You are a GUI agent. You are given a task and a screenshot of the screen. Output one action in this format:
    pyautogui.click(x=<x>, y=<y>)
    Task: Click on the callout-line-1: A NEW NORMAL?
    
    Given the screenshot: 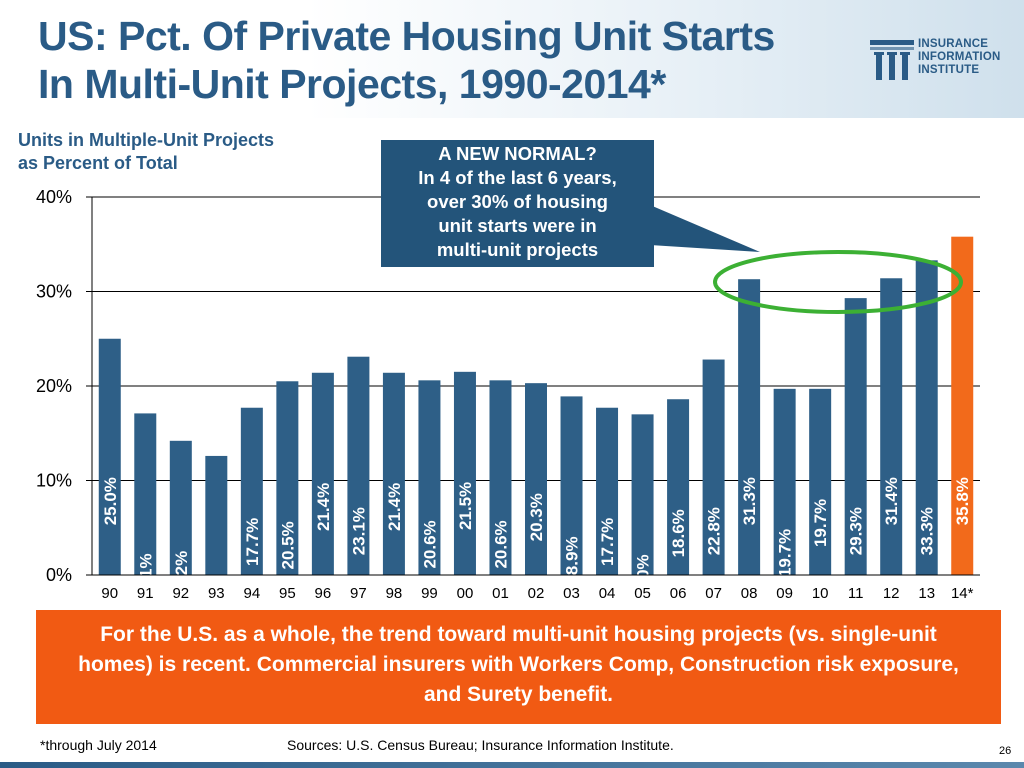 What is the action you would take?
    pyautogui.click(x=517, y=153)
    